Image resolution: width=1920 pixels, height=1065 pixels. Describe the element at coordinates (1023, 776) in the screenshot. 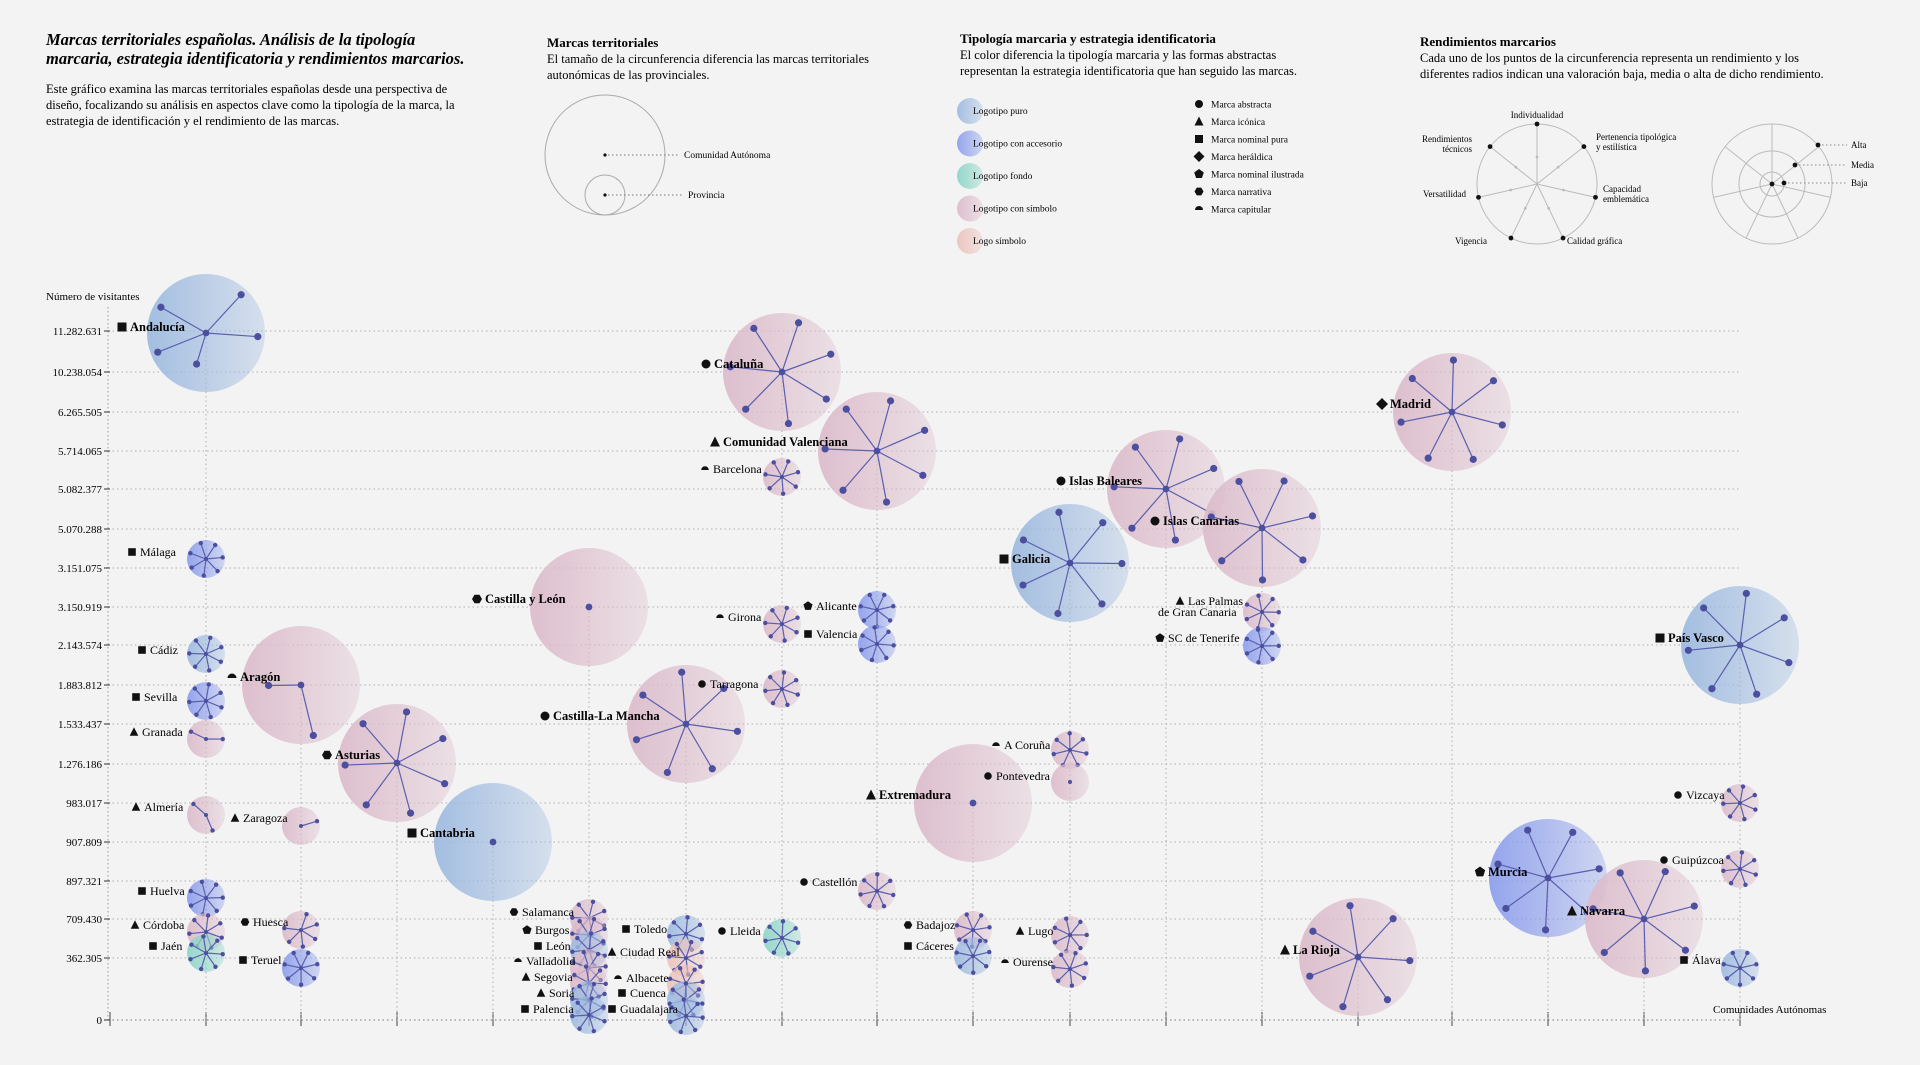

I see `bubble-label: Pontevedra` at that location.